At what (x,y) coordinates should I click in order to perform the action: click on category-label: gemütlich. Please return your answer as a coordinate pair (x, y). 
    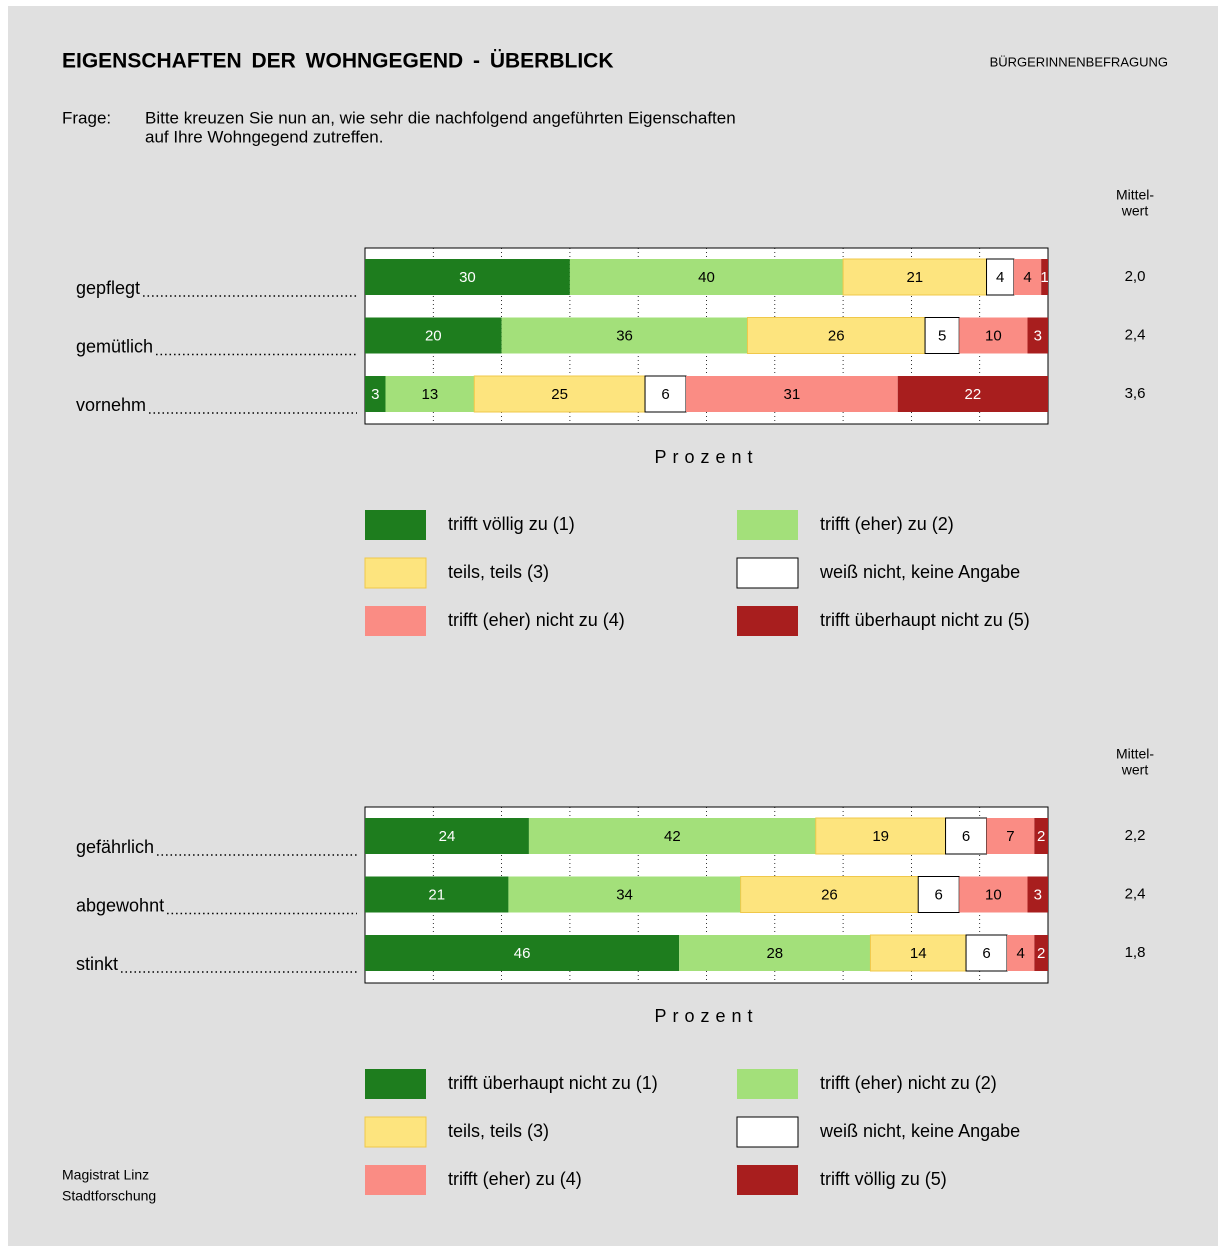
    Looking at the image, I should click on (114, 346).